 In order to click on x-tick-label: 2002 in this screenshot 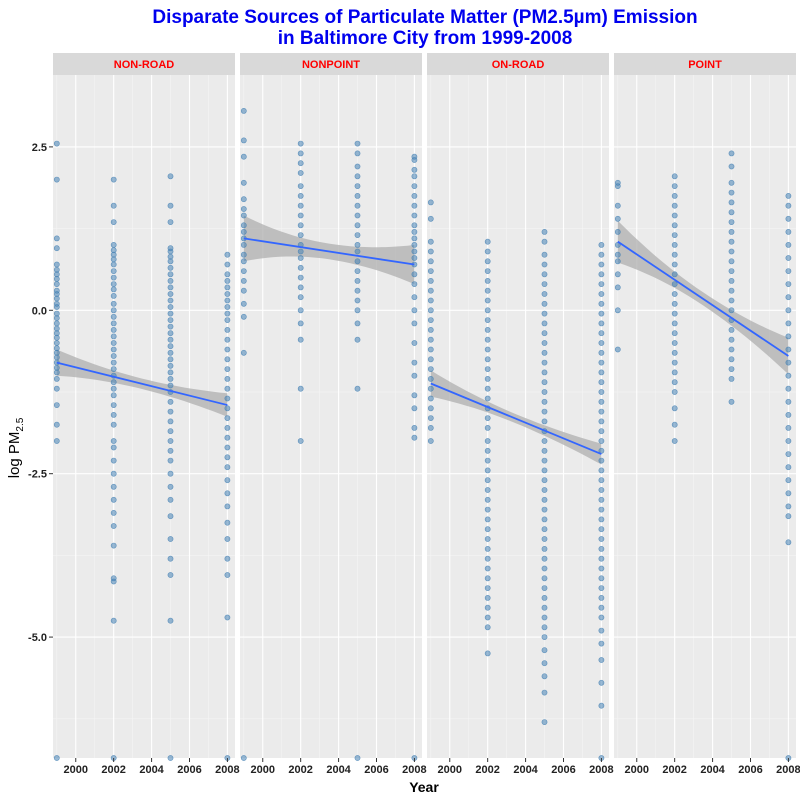, I will do `click(300, 770)`.